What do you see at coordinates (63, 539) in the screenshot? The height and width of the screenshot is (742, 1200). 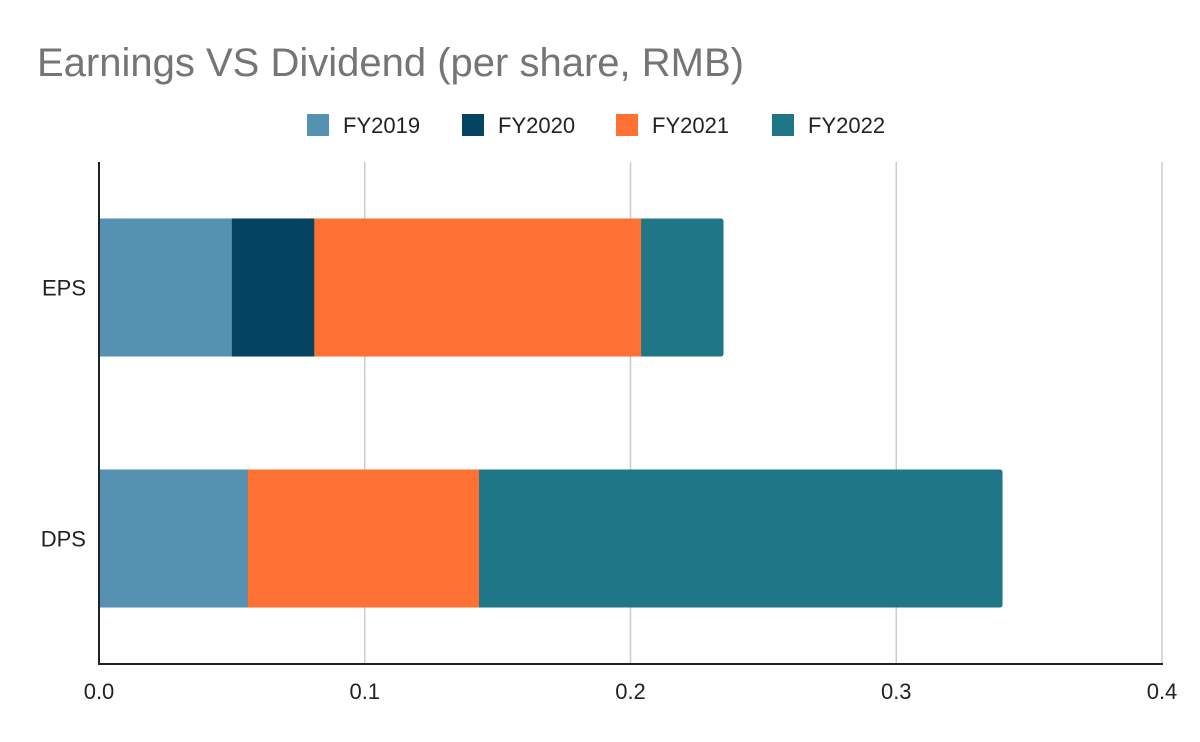 I see `category-label-dps: DPS` at bounding box center [63, 539].